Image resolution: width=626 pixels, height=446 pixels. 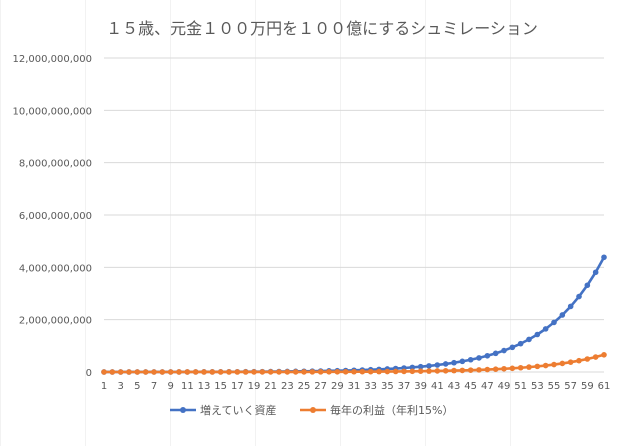 I want to click on x-tick-label: 23, so click(x=287, y=386).